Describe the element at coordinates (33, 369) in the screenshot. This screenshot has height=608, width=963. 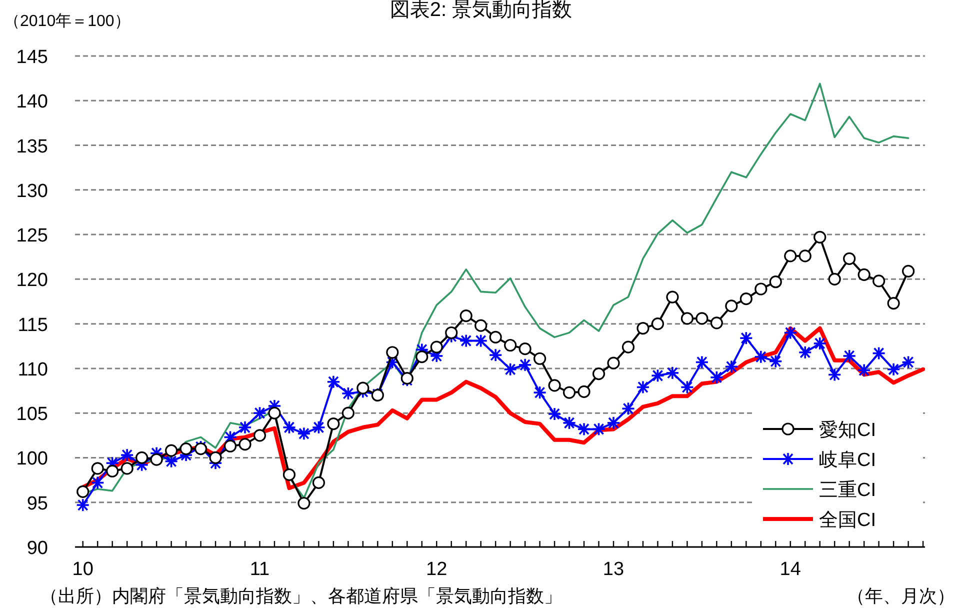
I see `y-tick-label: 110` at that location.